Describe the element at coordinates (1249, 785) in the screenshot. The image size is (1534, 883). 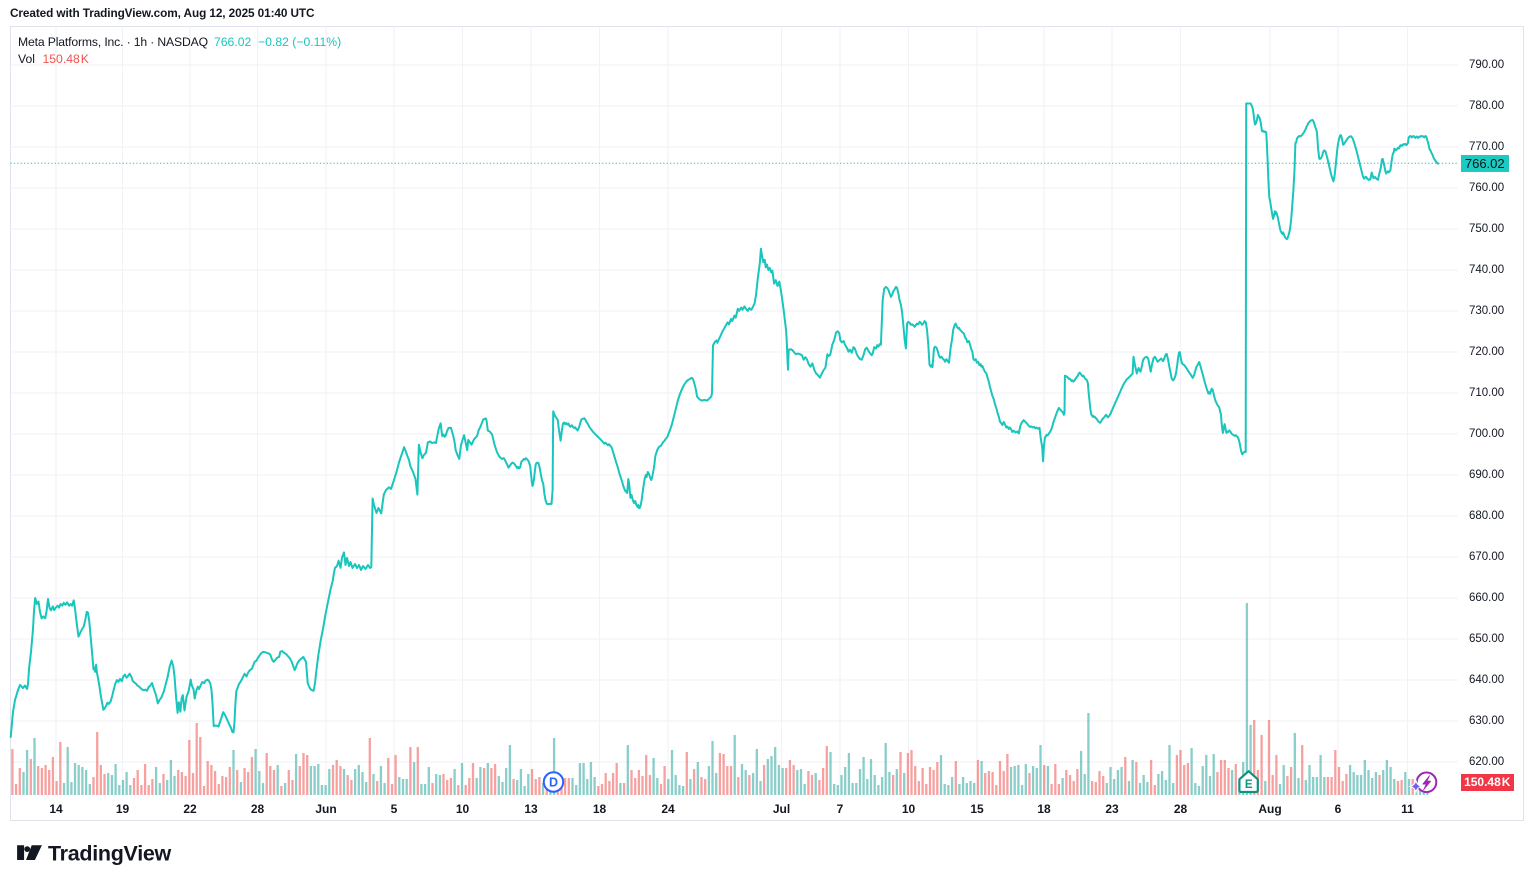
I see `svg-text: E` at that location.